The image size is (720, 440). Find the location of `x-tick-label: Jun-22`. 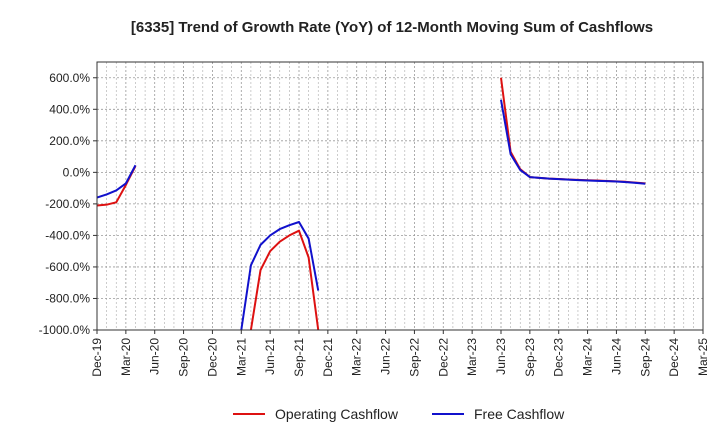

x-tick-label: Jun-22 is located at coordinates (386, 356).